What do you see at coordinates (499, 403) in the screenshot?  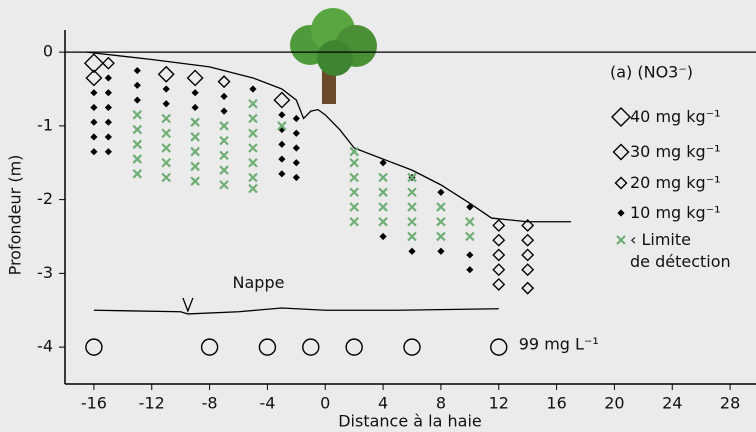 I see `x-tick-label: 12` at bounding box center [499, 403].